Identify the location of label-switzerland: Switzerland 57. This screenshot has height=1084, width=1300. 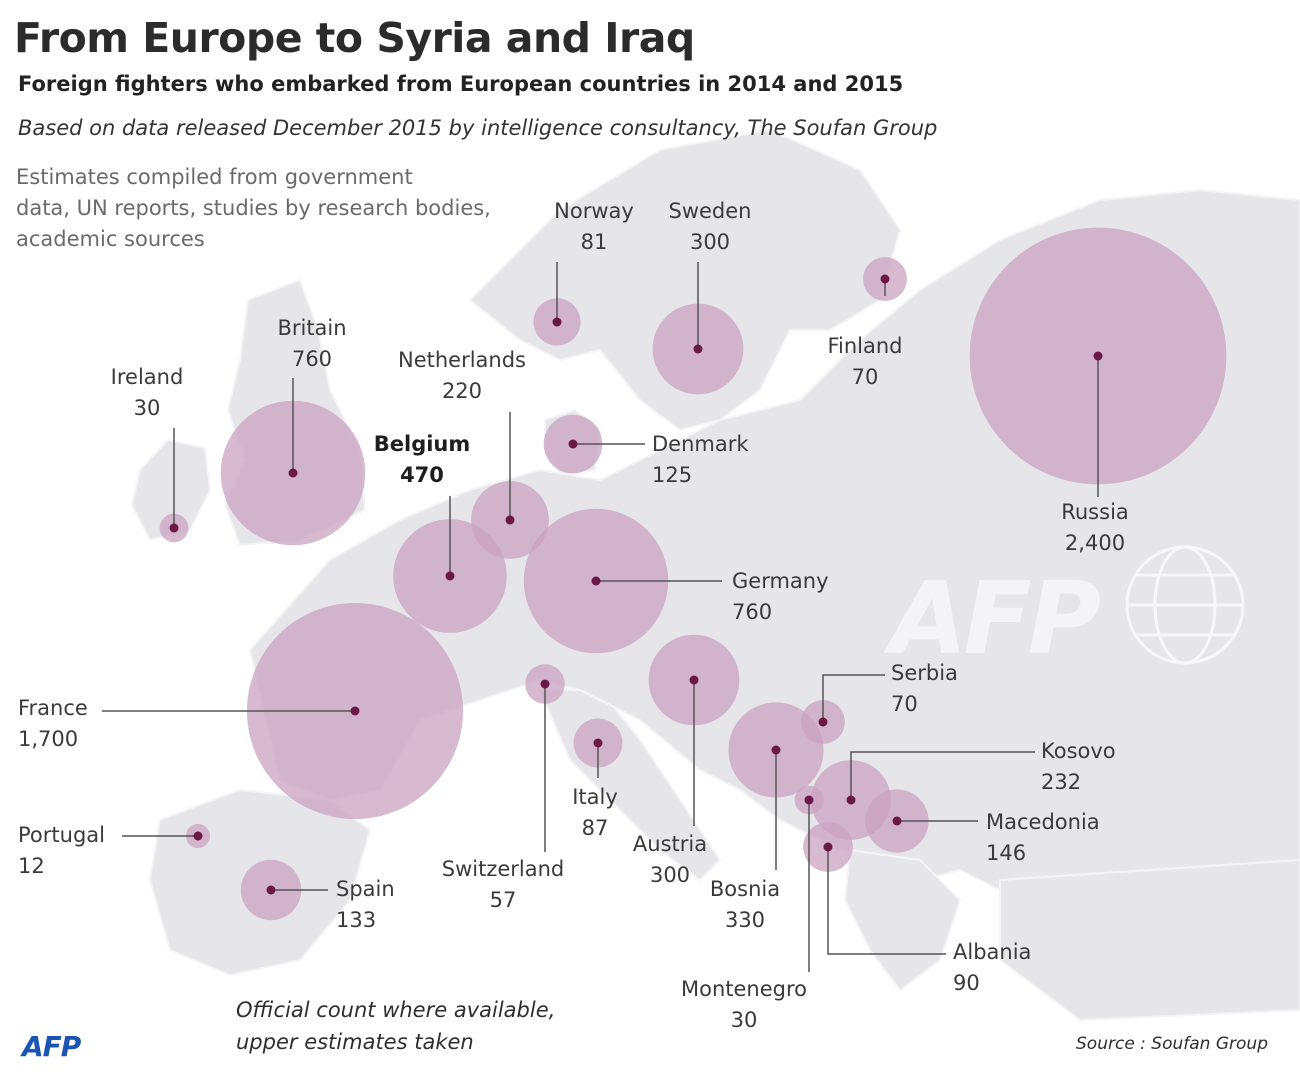
(503, 885).